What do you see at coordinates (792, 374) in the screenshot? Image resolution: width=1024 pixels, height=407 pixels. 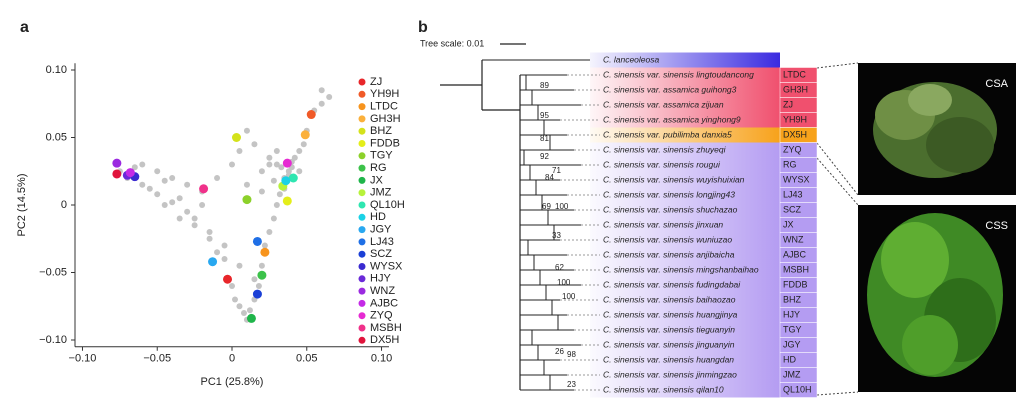 I see `leaf-code: JMZ` at bounding box center [792, 374].